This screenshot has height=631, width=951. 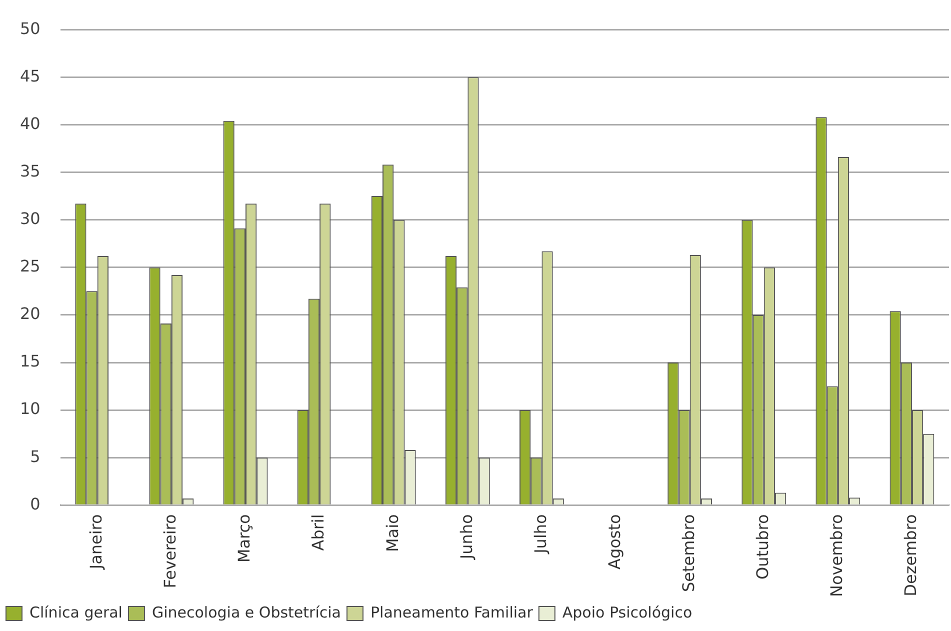 What do you see at coordinates (30, 170) in the screenshot?
I see `y-tick-label: 35` at bounding box center [30, 170].